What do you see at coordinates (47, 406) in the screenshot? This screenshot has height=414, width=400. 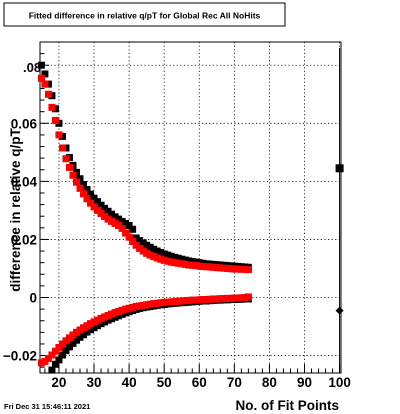 I see `timestamp: Fri Dec 31 15:46:11 2021` at bounding box center [47, 406].